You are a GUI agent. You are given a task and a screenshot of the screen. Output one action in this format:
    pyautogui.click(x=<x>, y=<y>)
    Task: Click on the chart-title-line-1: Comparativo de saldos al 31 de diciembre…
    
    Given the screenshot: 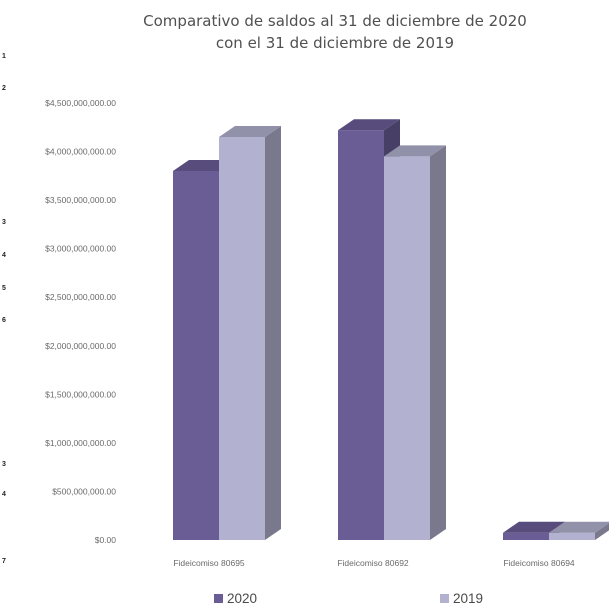 What is the action you would take?
    pyautogui.click(x=335, y=21)
    